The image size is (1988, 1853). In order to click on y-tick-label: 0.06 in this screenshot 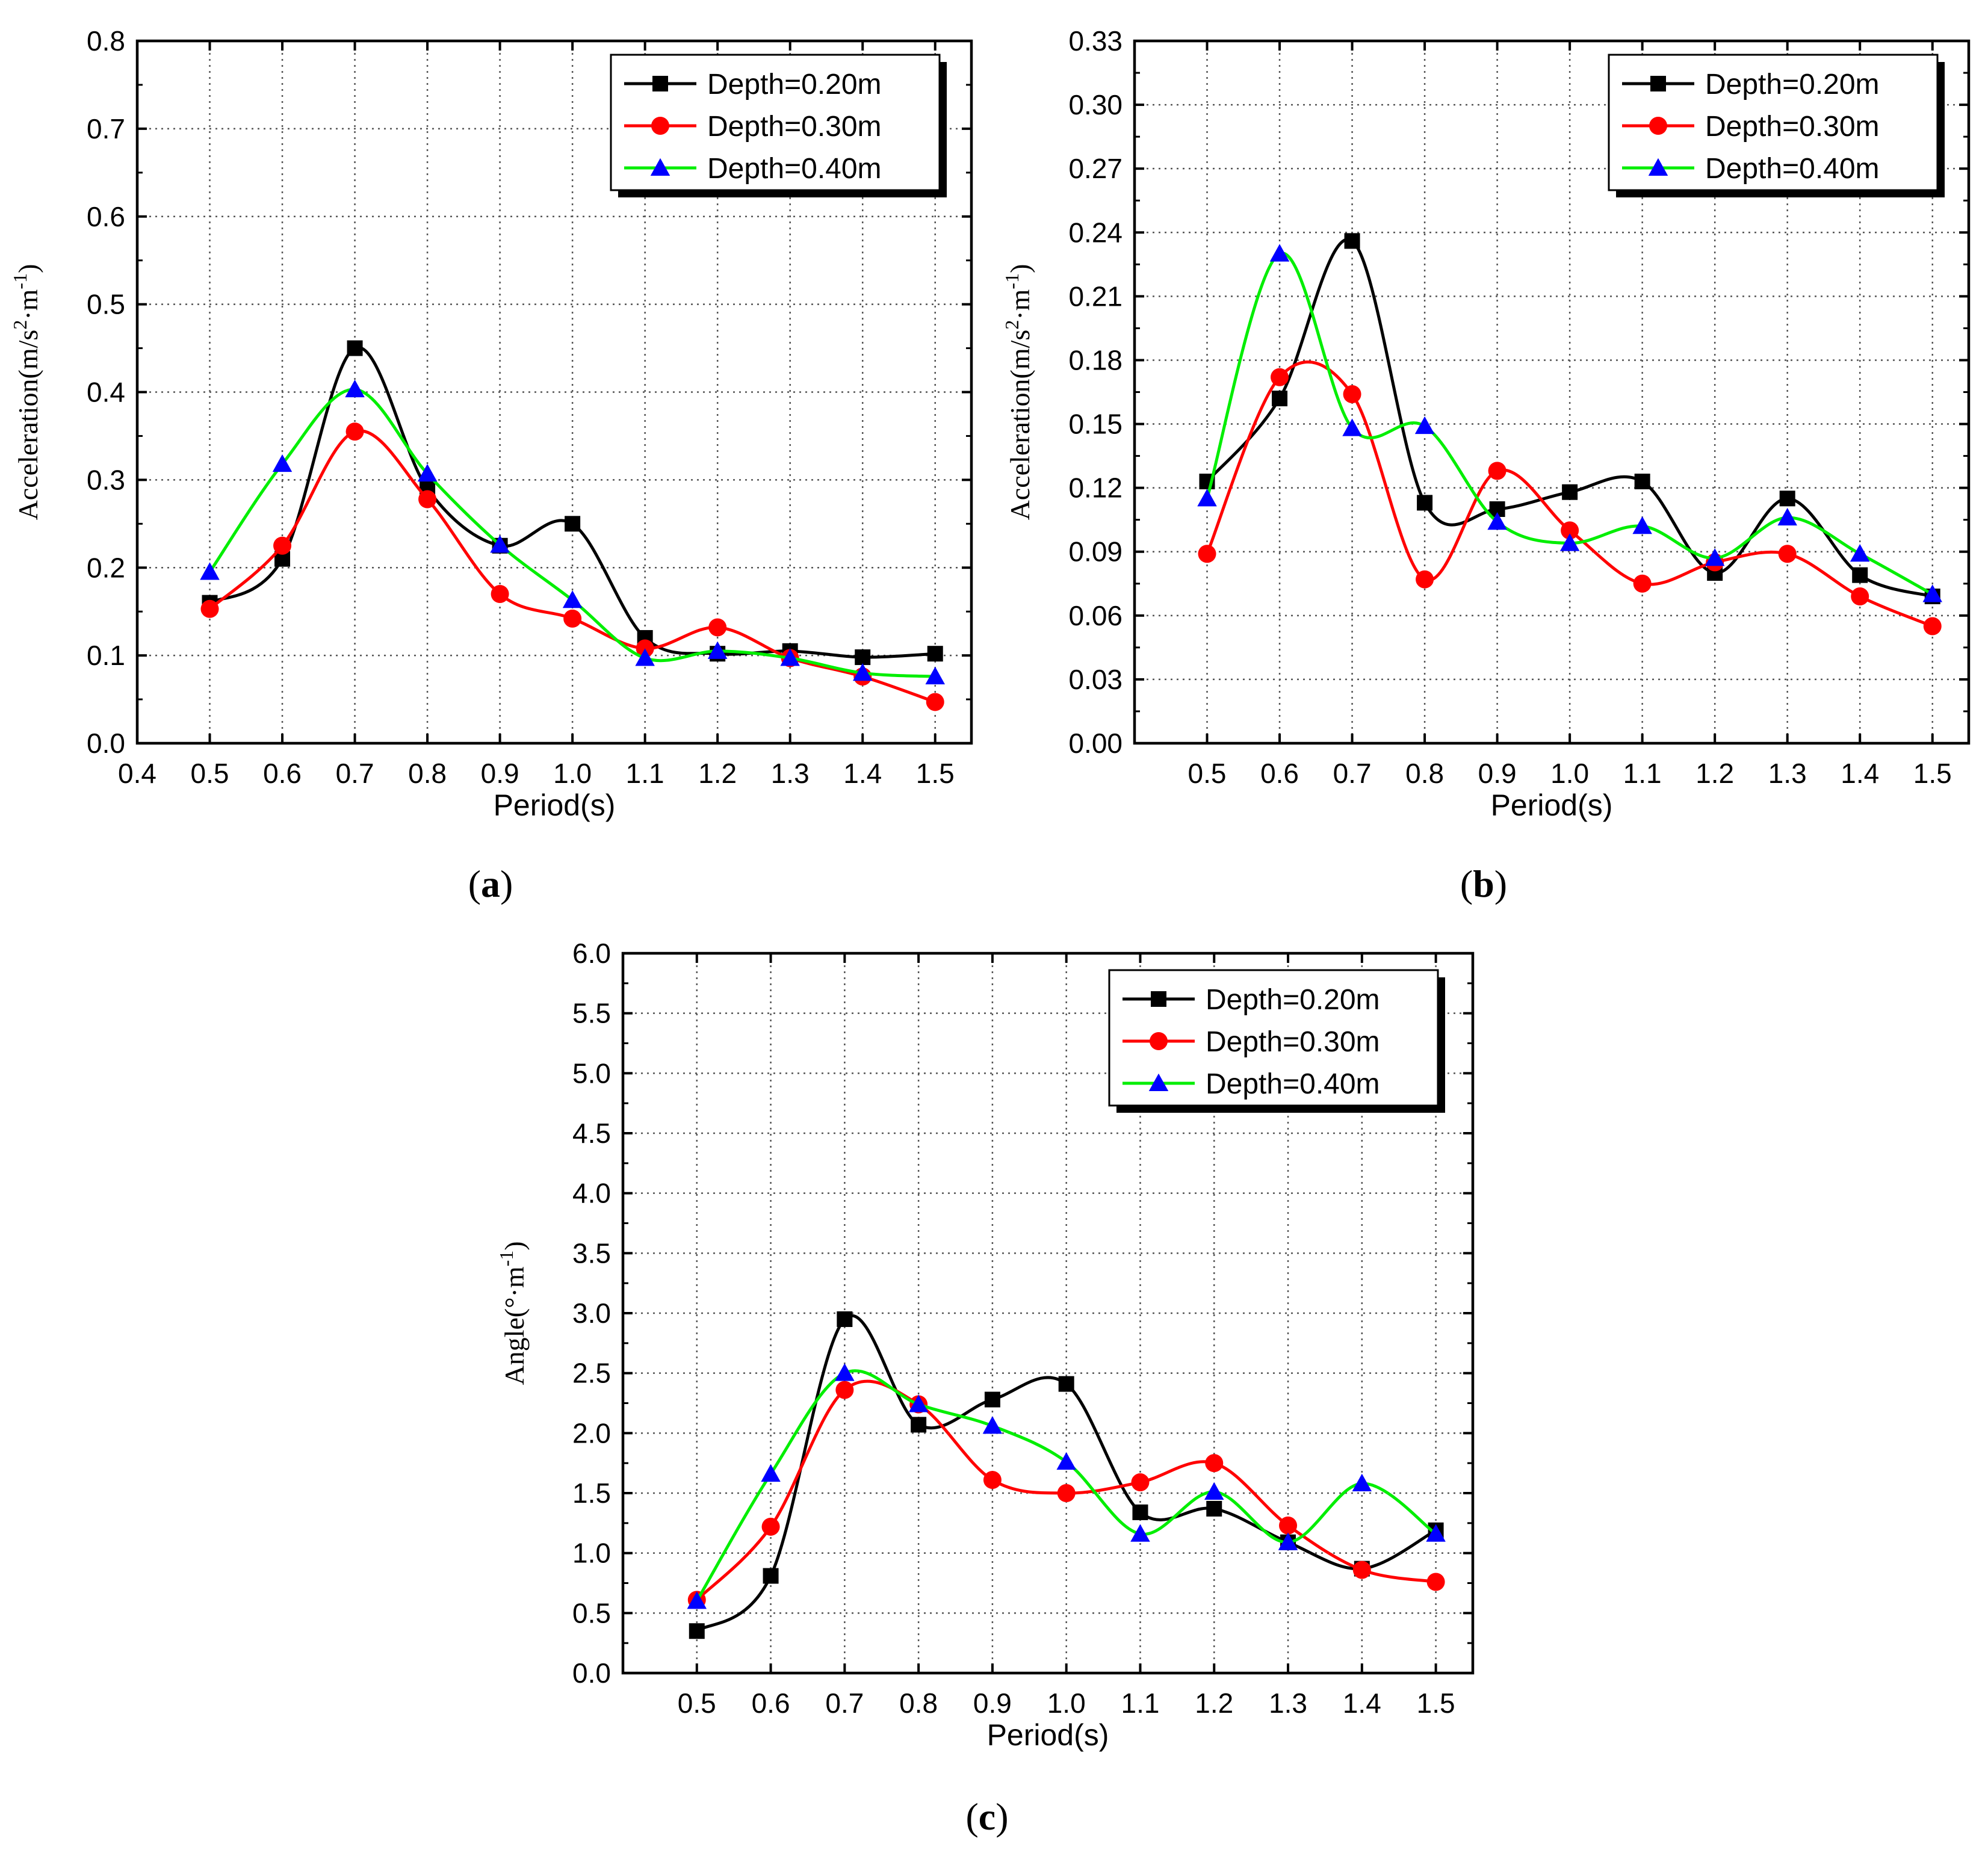, I will do `click(1095, 615)`.